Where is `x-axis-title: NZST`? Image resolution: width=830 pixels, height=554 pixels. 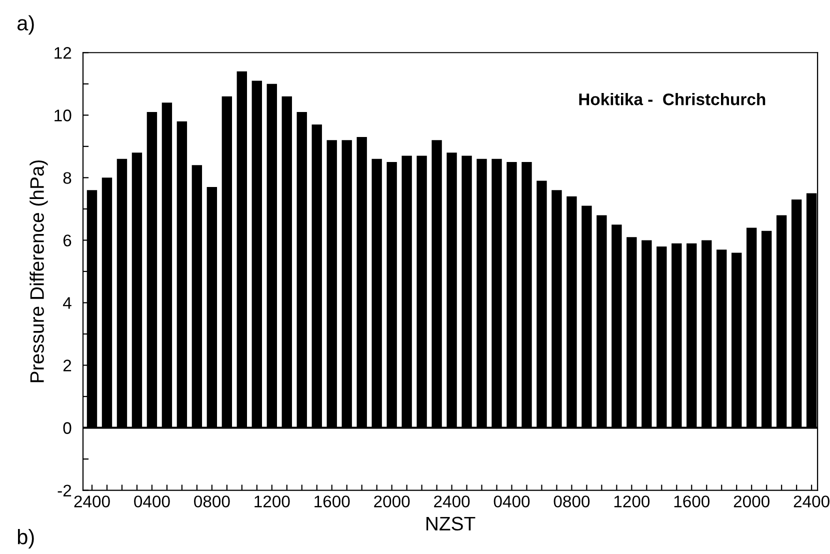 x-axis-title: NZST is located at coordinates (451, 523).